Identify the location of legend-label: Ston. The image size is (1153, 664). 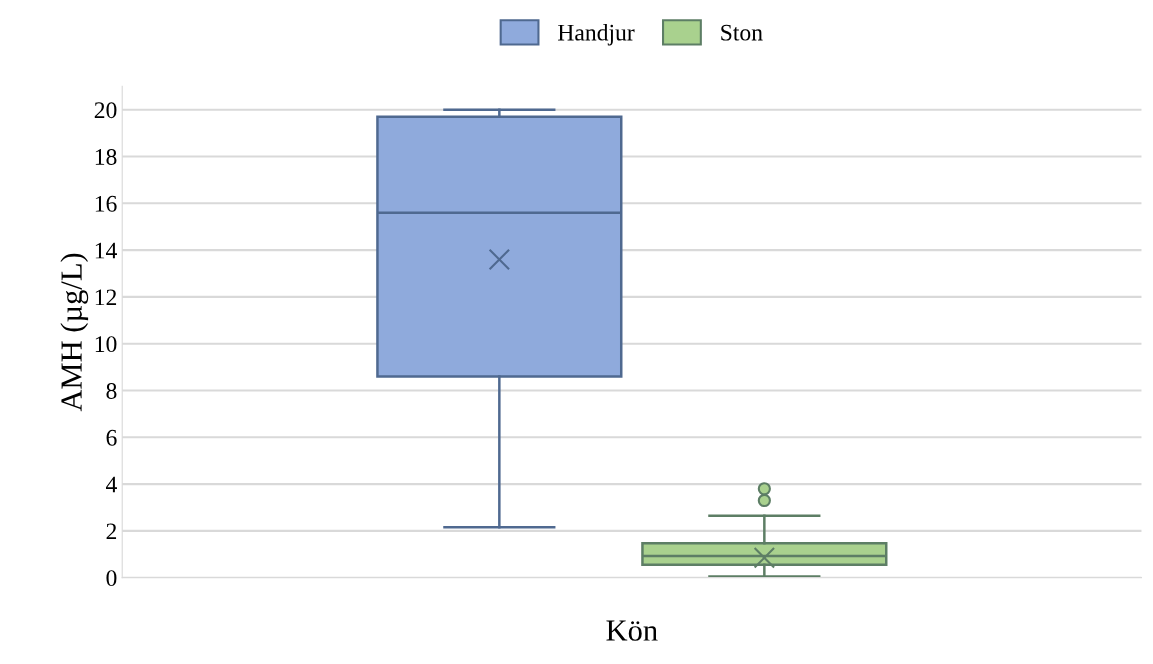
(742, 32).